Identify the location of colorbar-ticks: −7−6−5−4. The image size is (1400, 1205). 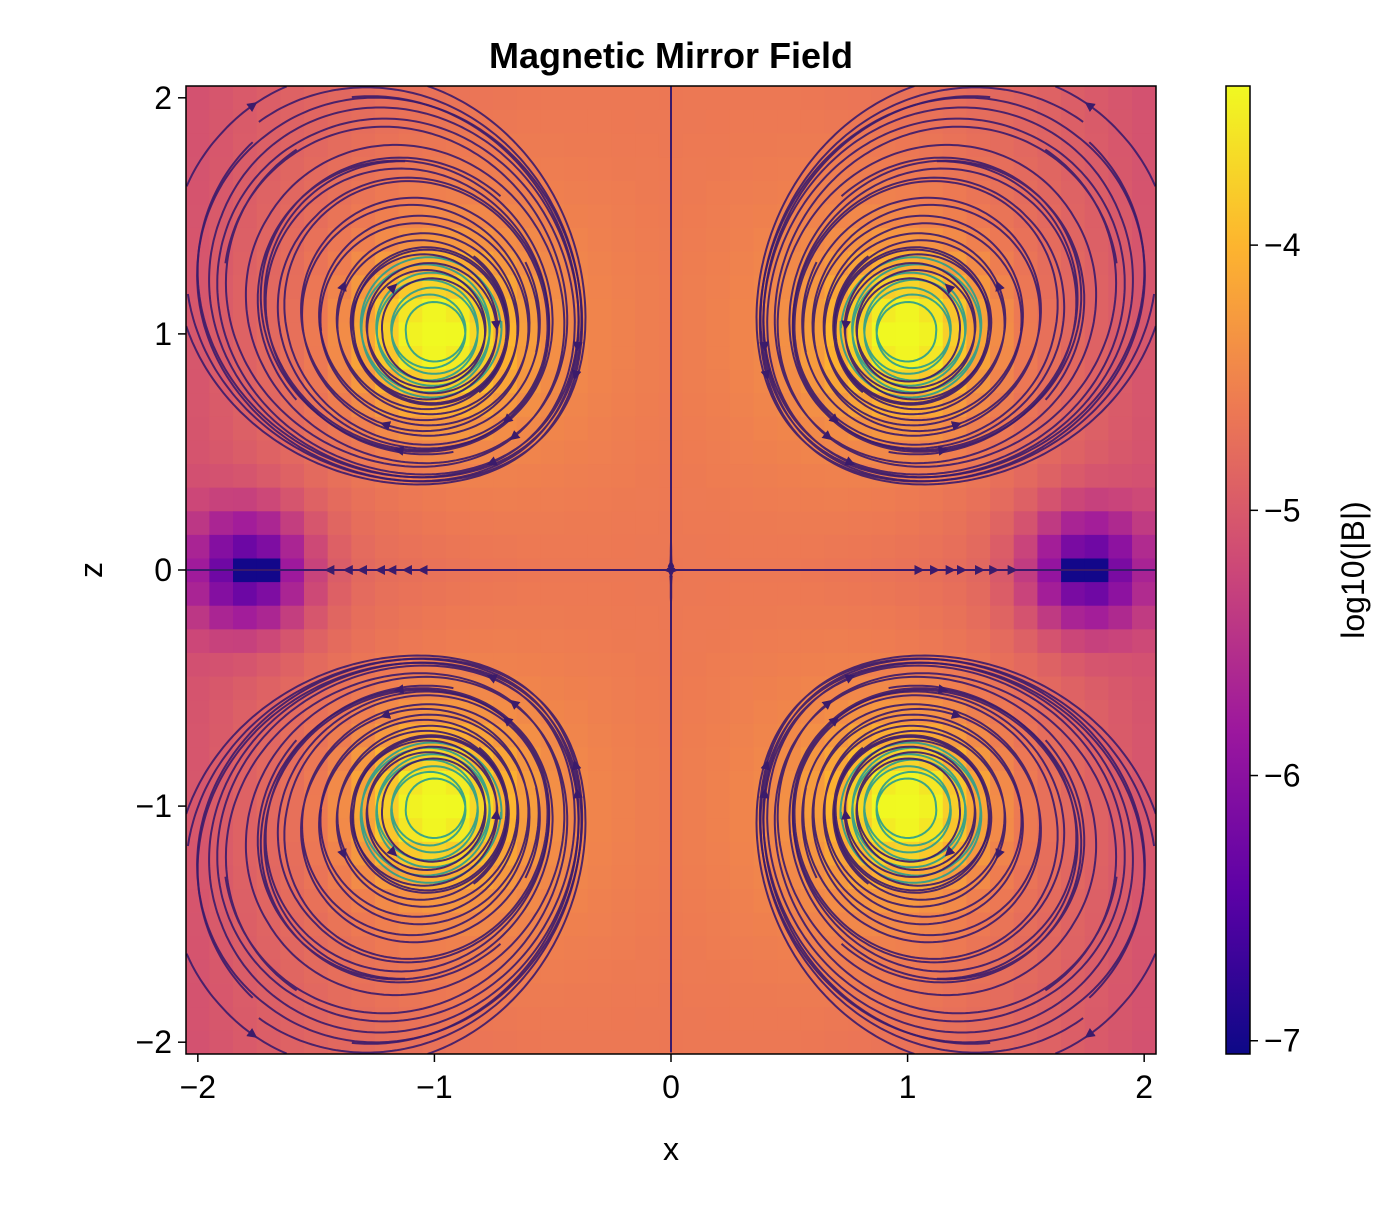
(1275, 643).